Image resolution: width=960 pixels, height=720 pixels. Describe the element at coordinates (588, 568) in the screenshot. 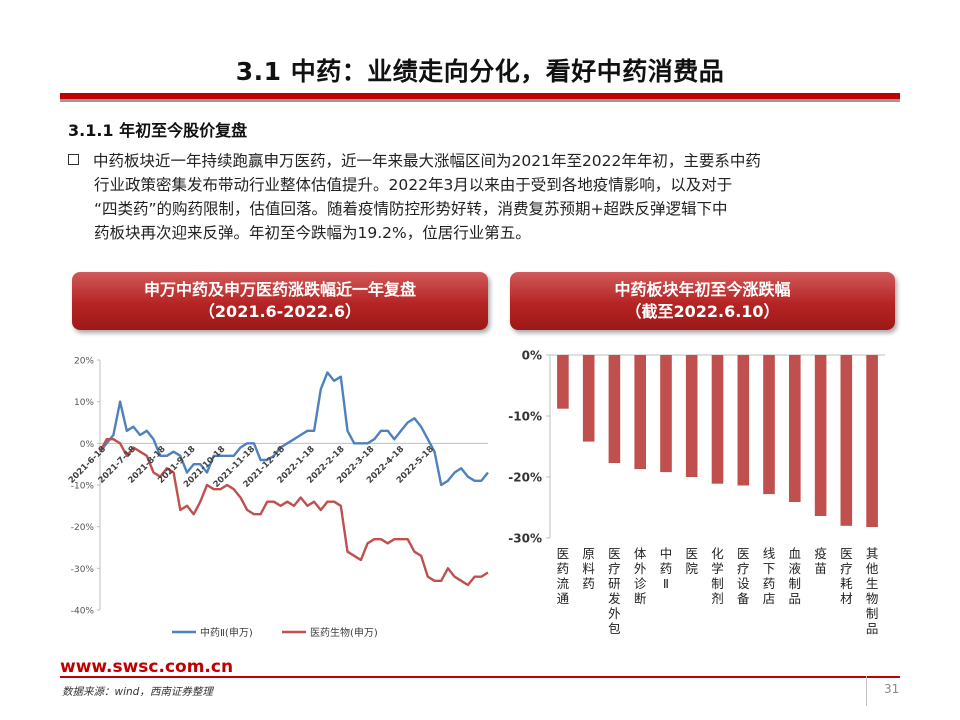

I see `category-label: 原料药` at that location.